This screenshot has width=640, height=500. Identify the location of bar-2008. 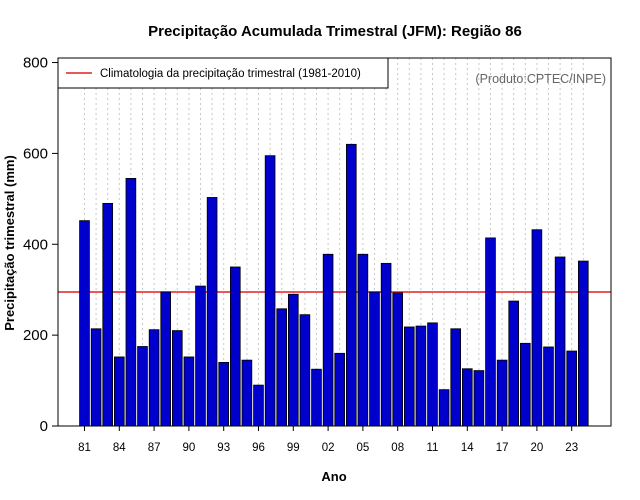
(397, 359).